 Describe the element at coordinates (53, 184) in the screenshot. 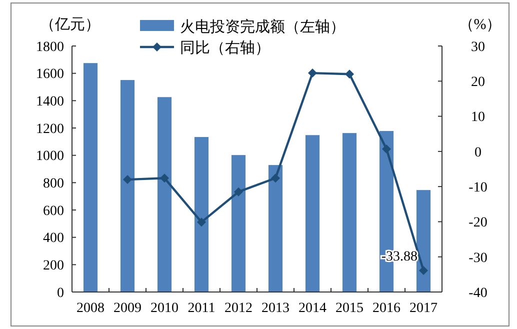

I see `y-tick-label: 800` at that location.